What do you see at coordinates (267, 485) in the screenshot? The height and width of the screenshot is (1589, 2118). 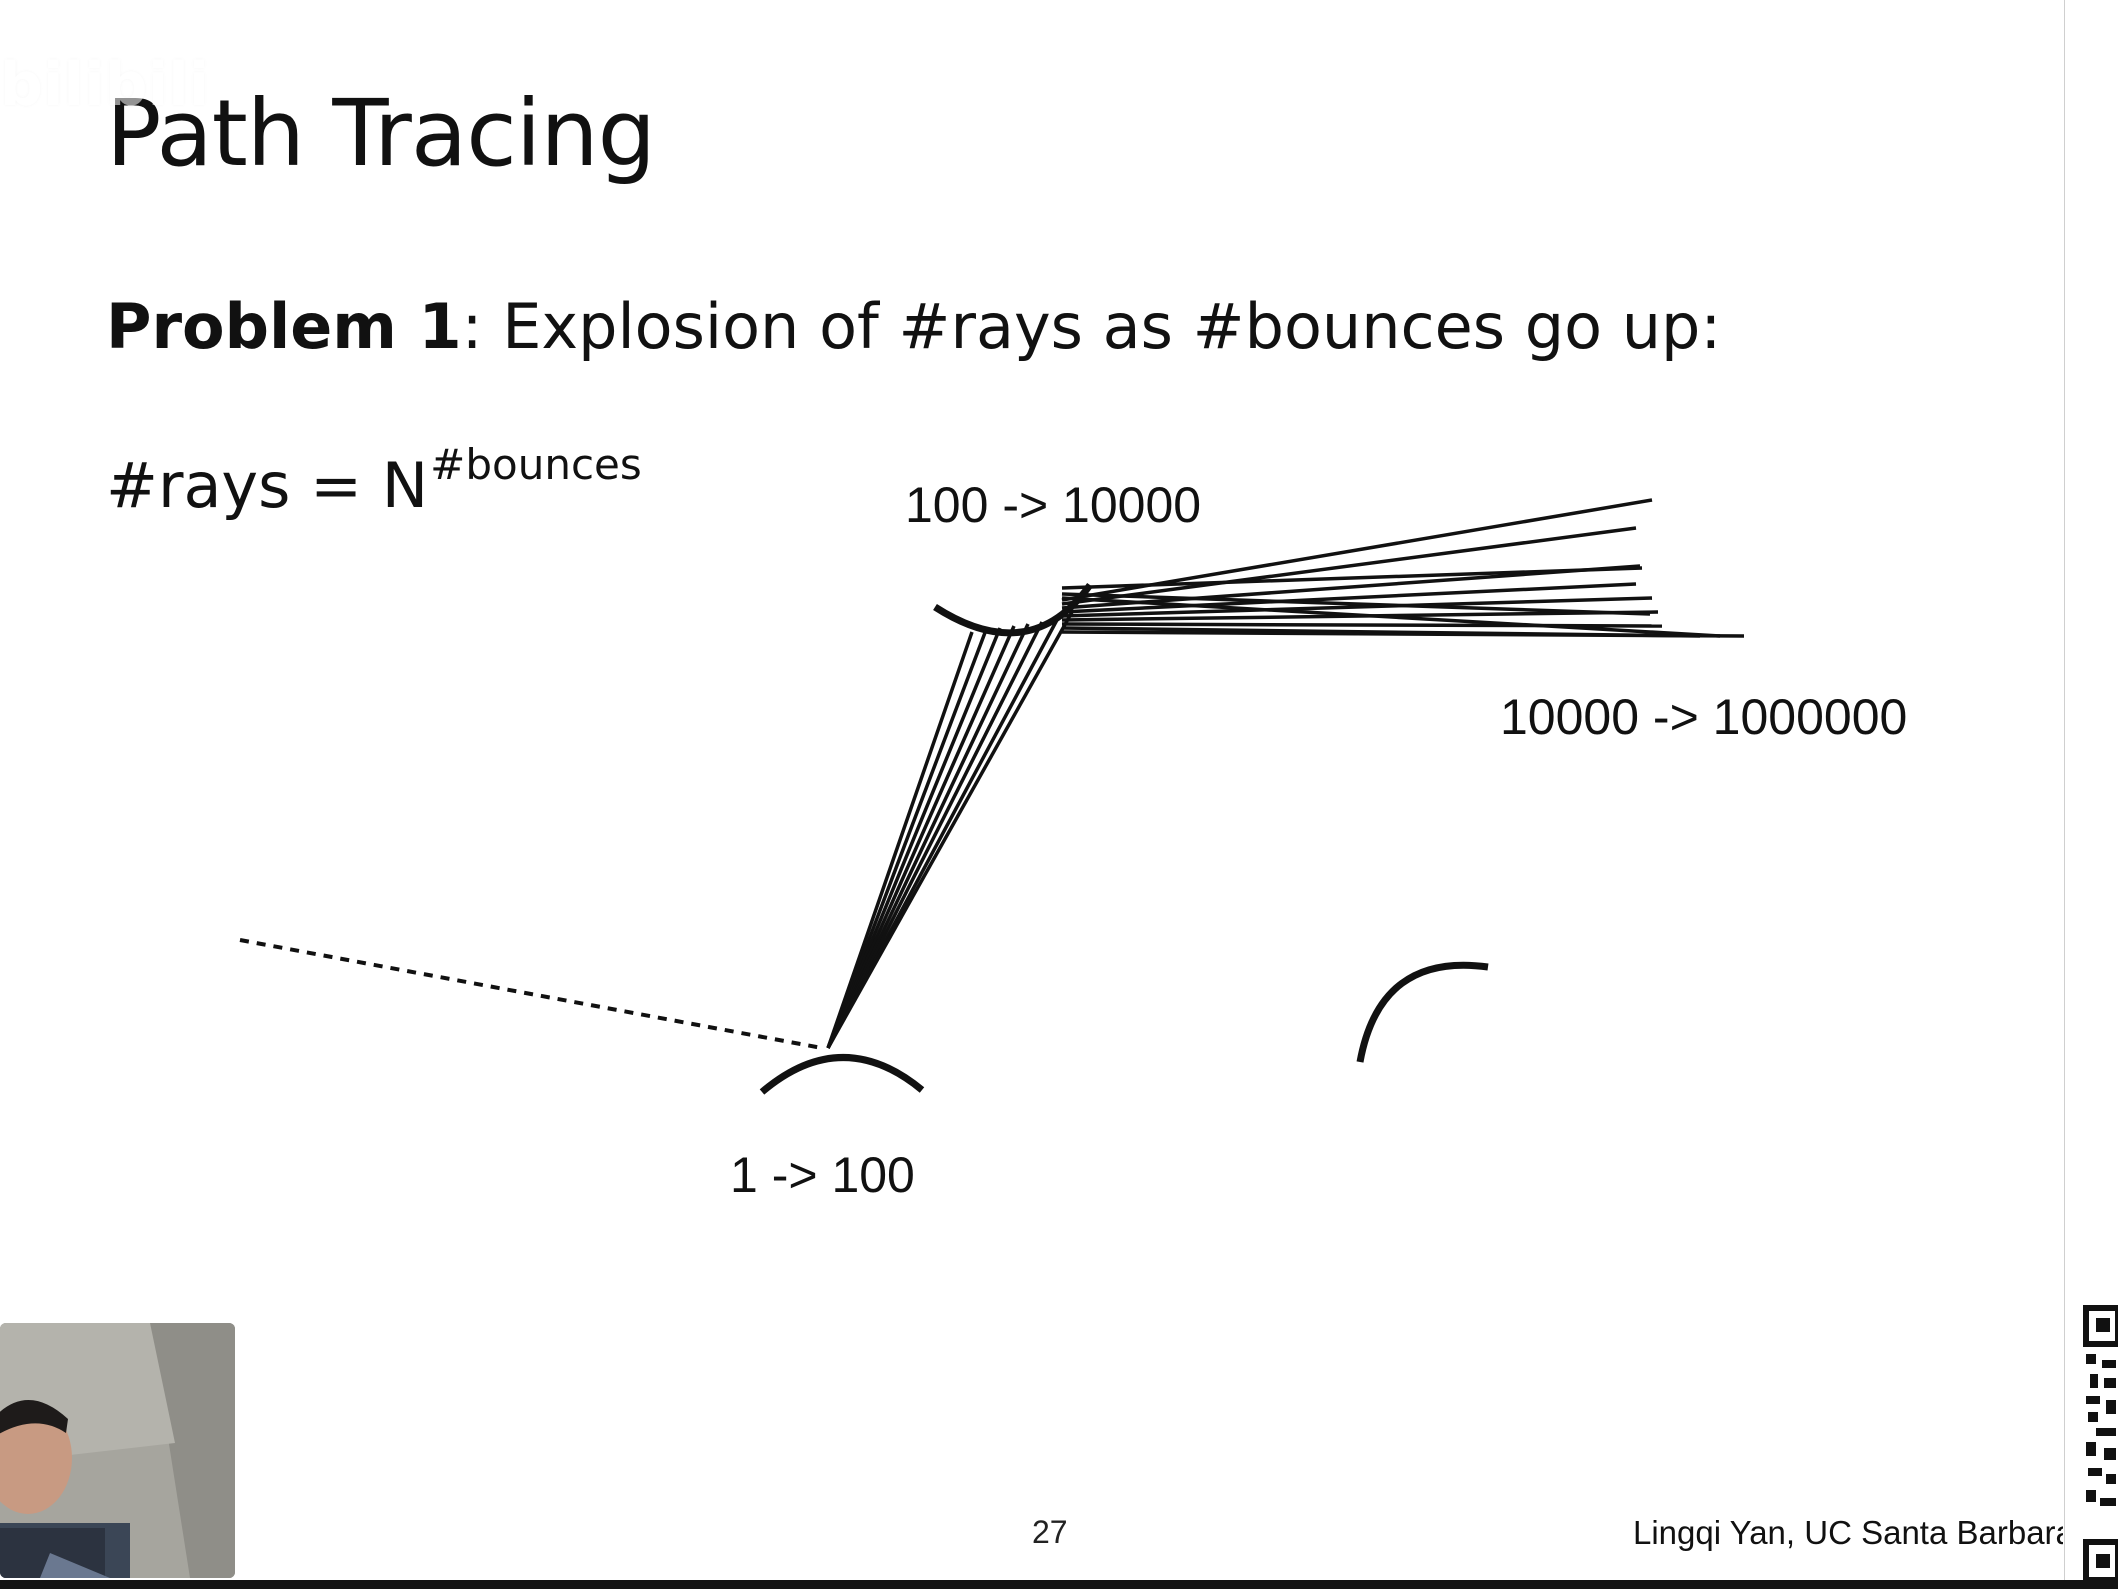 I see `formula-base: #rays = N` at bounding box center [267, 485].